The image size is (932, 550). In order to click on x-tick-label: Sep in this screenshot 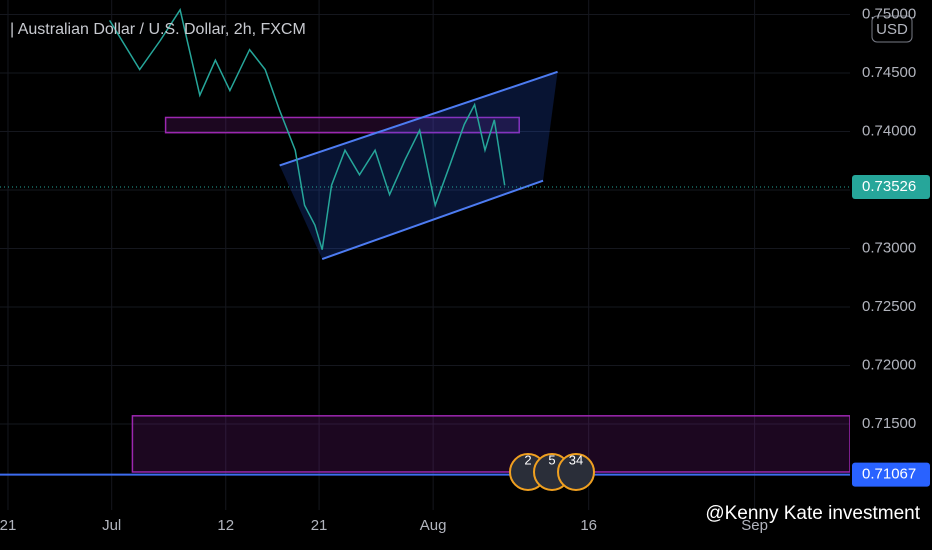, I will do `click(754, 525)`.